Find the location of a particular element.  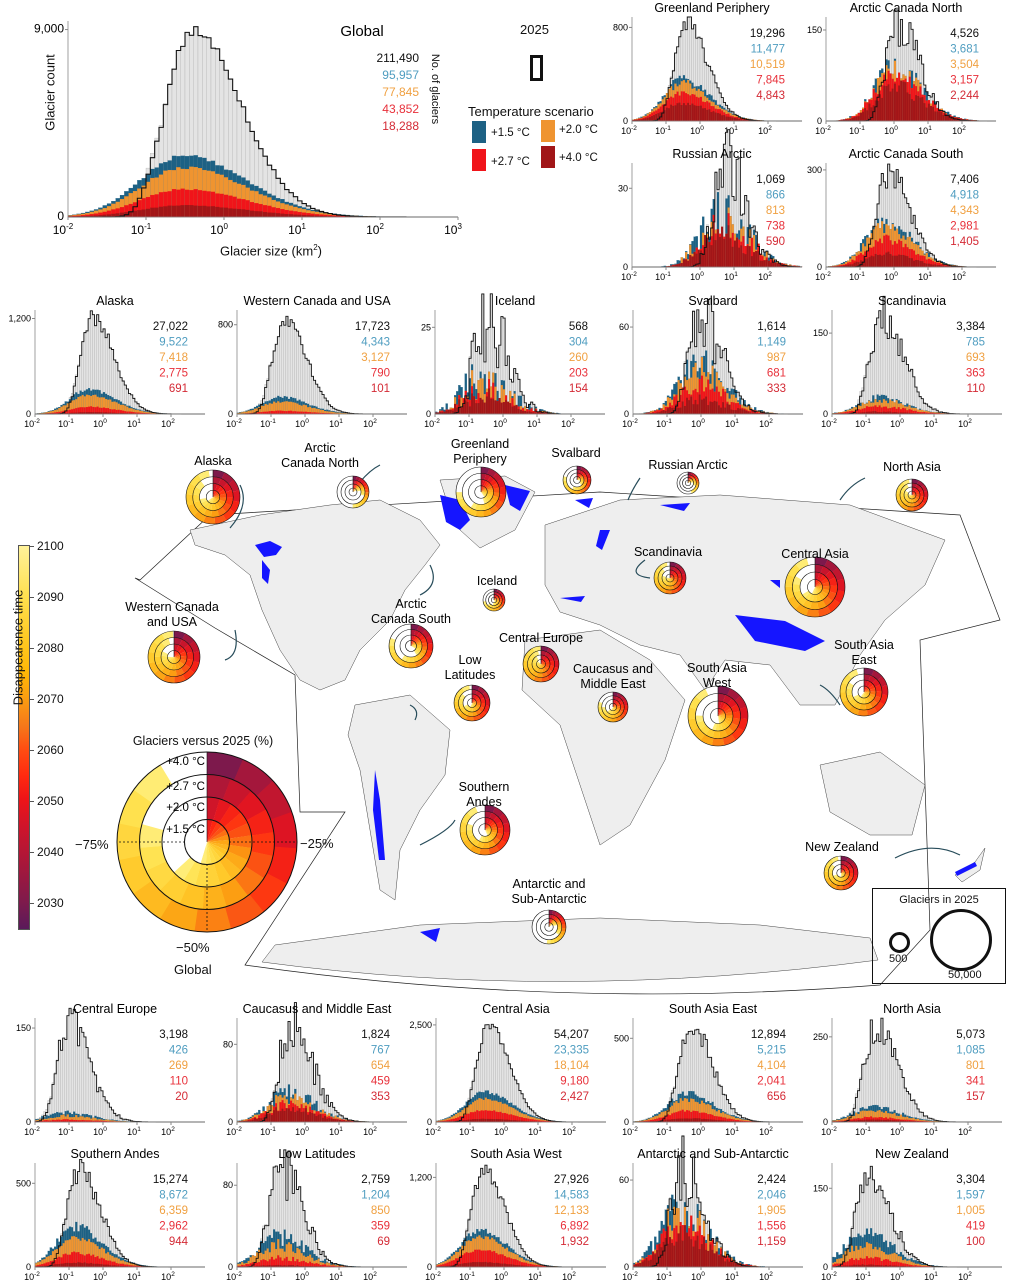

panel-title: Greenland Periphery is located at coordinates (712, 8).